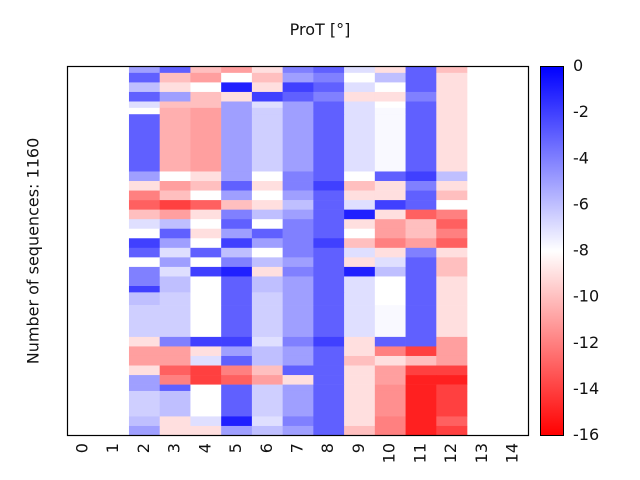  What do you see at coordinates (143, 448) in the screenshot?
I see `x-tick-label: 2` at bounding box center [143, 448].